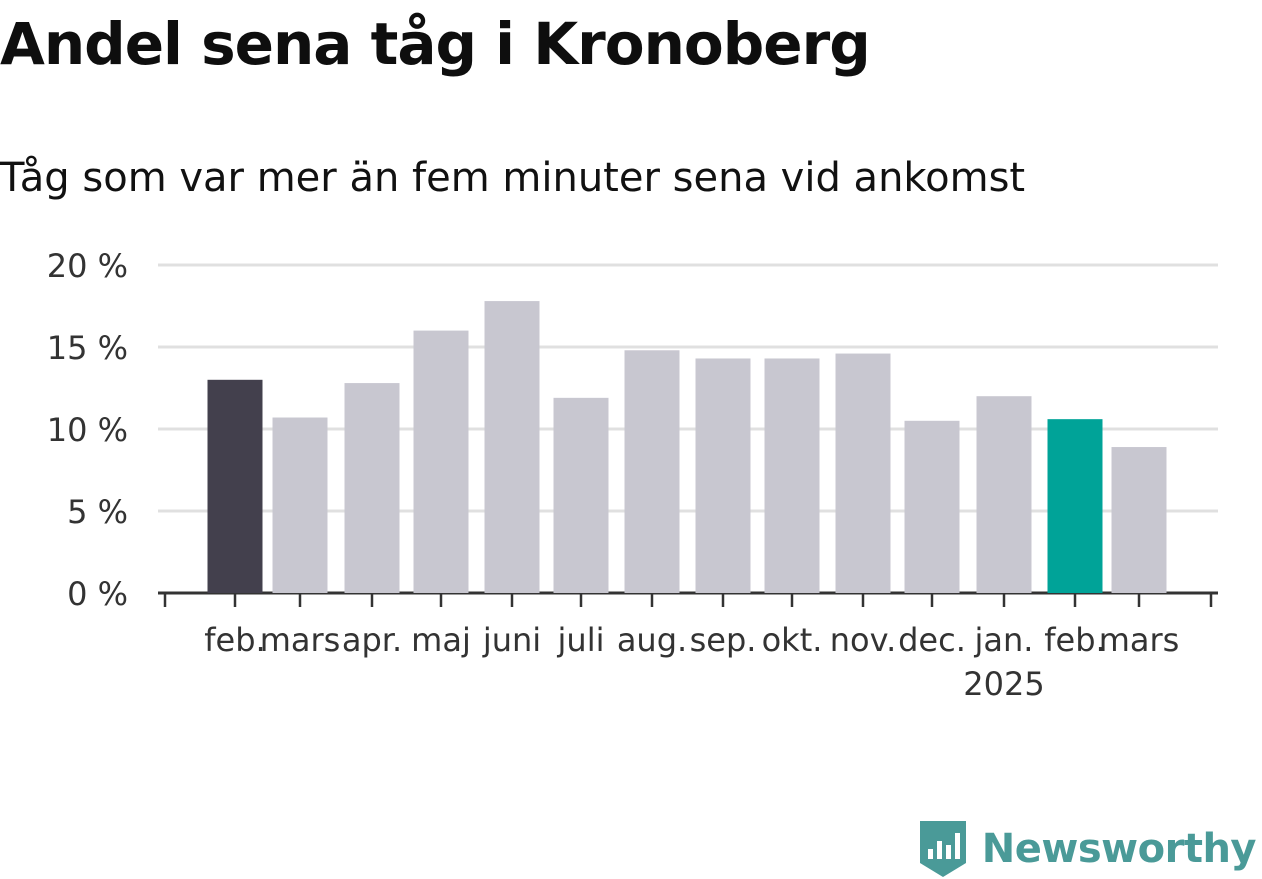 The width and height of the screenshot is (1262, 879). I want to click on newsworthy-logo-icon, so click(942, 849).